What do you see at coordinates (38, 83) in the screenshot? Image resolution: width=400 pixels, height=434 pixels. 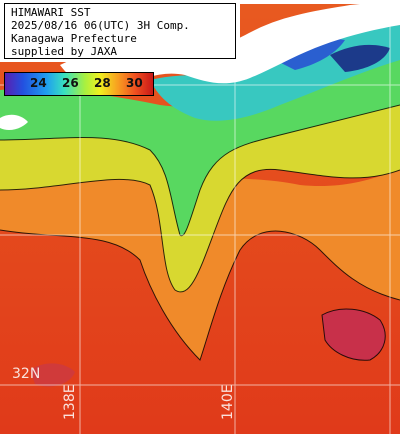 I see `legend-tick: 24` at bounding box center [38, 83].